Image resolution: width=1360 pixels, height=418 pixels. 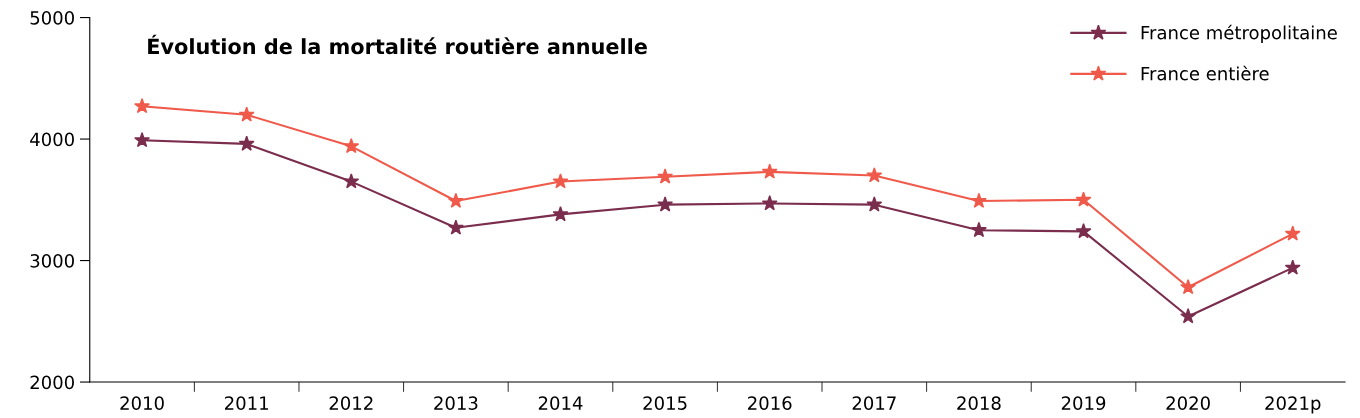 I want to click on x-tick-label: 2010, so click(x=142, y=403).